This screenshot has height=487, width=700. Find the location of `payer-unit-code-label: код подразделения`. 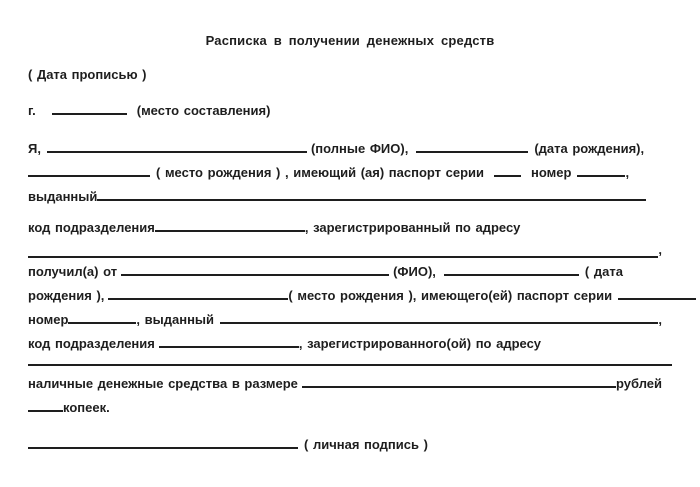

payer-unit-code-label: код подразделения is located at coordinates (91, 343).